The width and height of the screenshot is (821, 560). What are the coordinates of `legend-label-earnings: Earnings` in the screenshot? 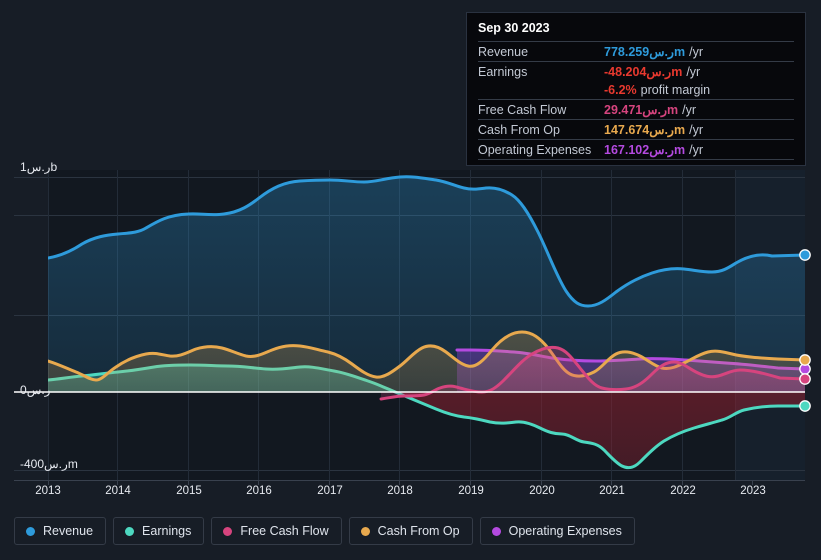 It's located at (167, 531).